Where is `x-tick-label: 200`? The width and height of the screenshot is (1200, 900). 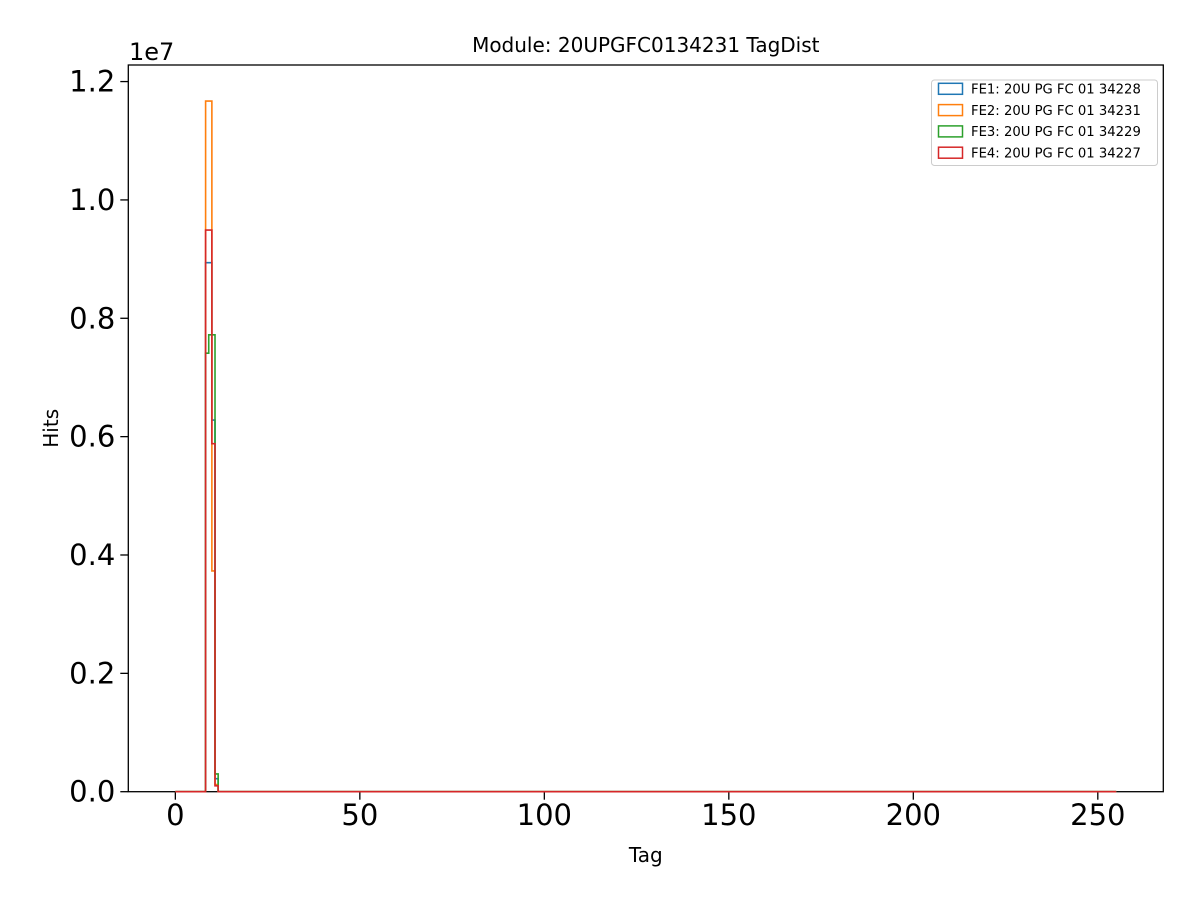
x-tick-label: 200 is located at coordinates (913, 815).